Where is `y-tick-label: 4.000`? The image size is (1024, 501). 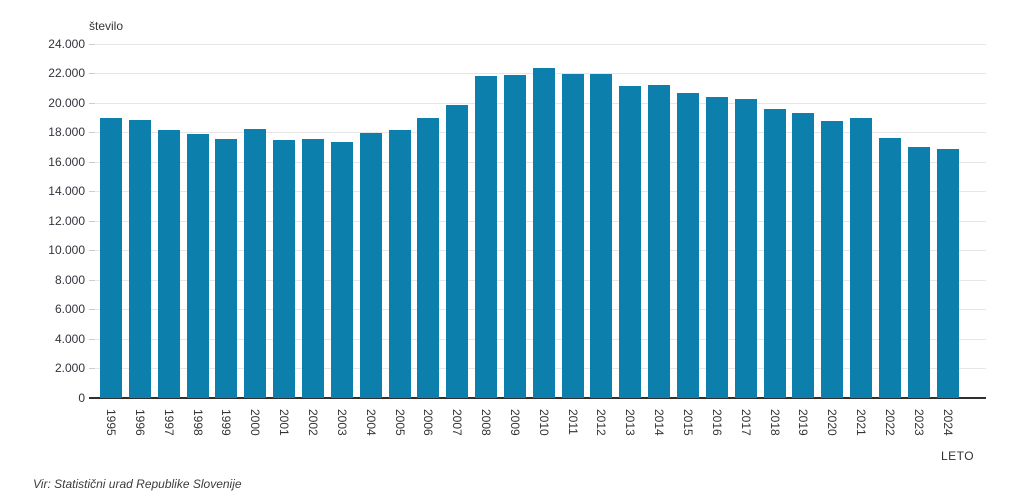
y-tick-label: 4.000 is located at coordinates (69, 338).